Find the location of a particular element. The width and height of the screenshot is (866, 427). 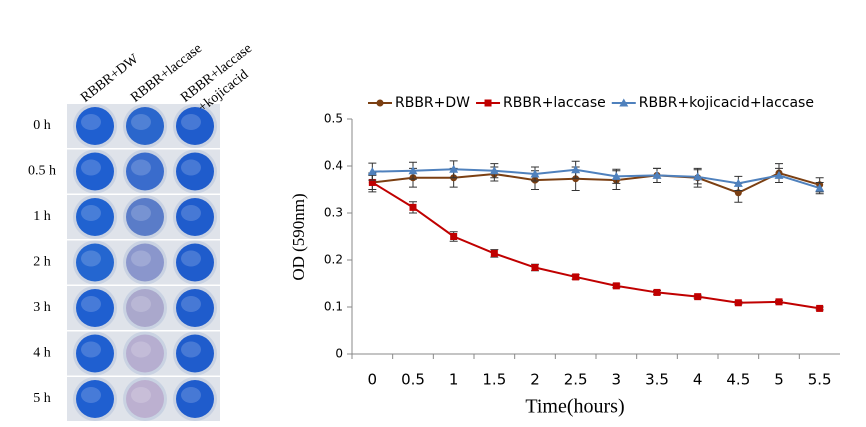

x-tick-label: 1 is located at coordinates (454, 380).